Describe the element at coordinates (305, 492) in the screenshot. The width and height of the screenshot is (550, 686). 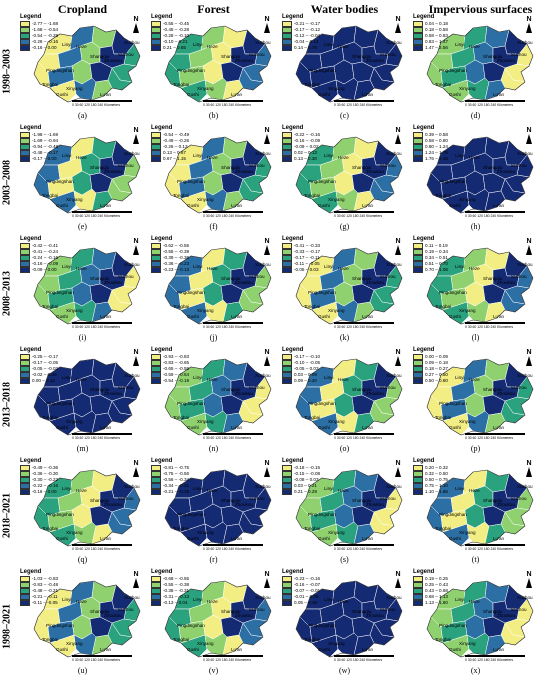
I see `legend-range: 0.21 – 0.29` at that location.